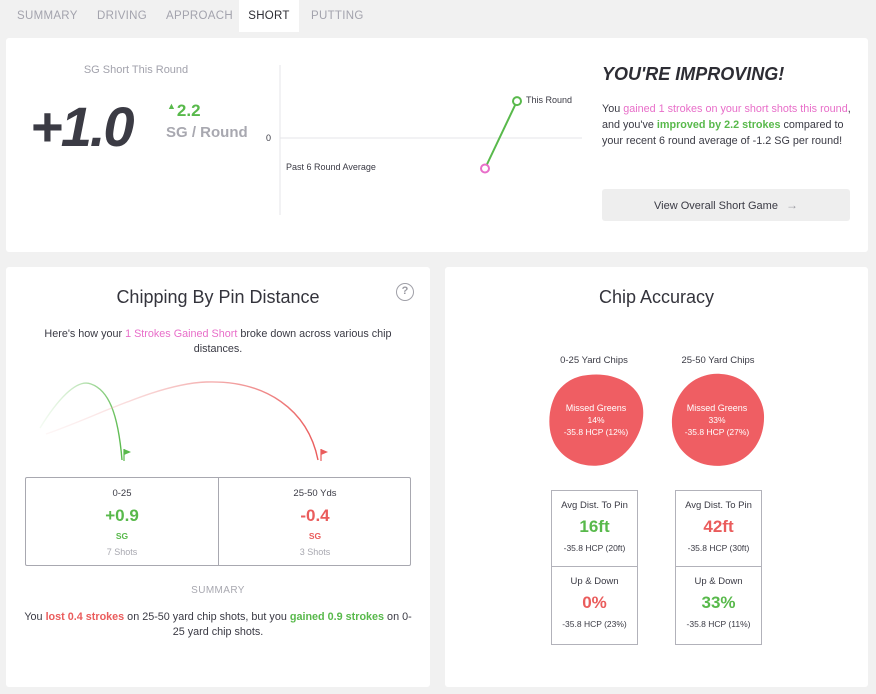 Image resolution: width=876 pixels, height=694 pixels. Describe the element at coordinates (716, 206) in the screenshot. I see `view-button-label: View Overall Short Game` at that location.